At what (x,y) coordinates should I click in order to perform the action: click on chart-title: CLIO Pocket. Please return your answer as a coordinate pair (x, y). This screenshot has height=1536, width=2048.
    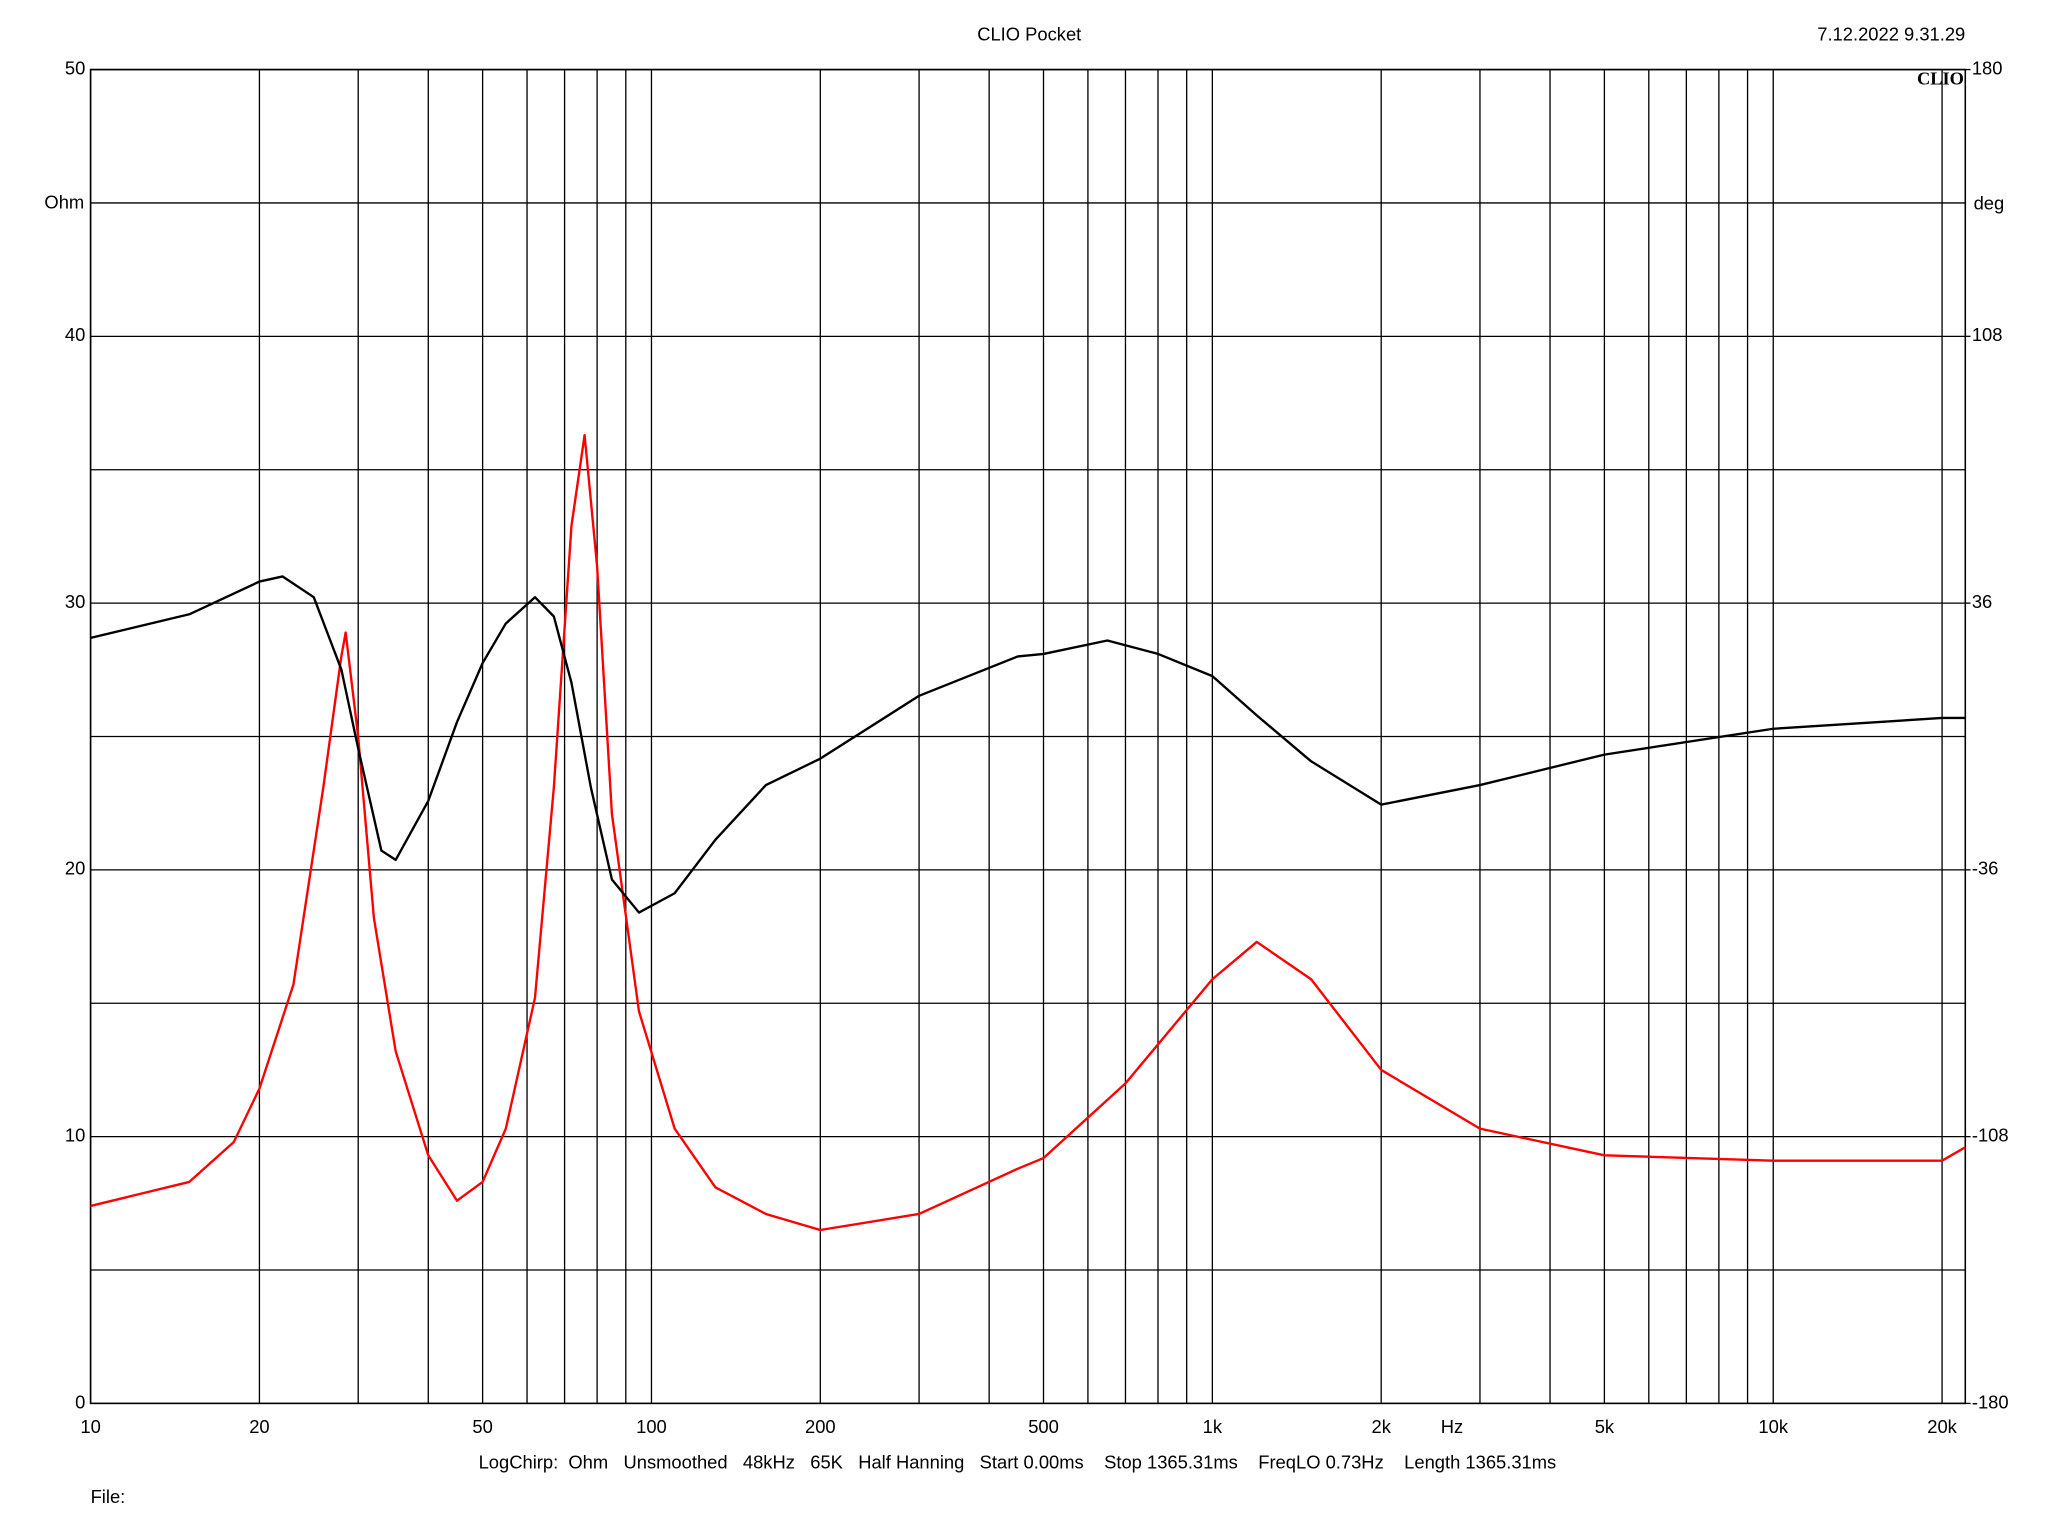
    Looking at the image, I should click on (1029, 33).